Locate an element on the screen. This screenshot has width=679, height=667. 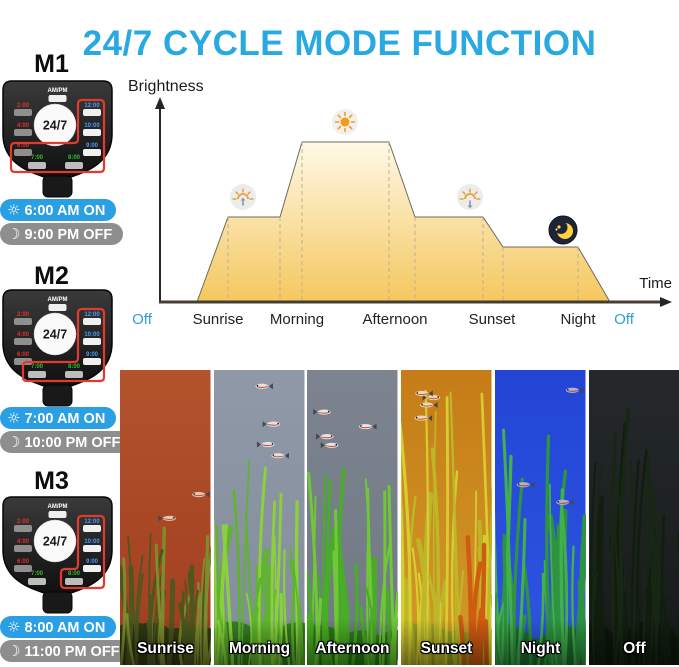
aquarium-strip-night: Night is located at coordinates (540, 517).